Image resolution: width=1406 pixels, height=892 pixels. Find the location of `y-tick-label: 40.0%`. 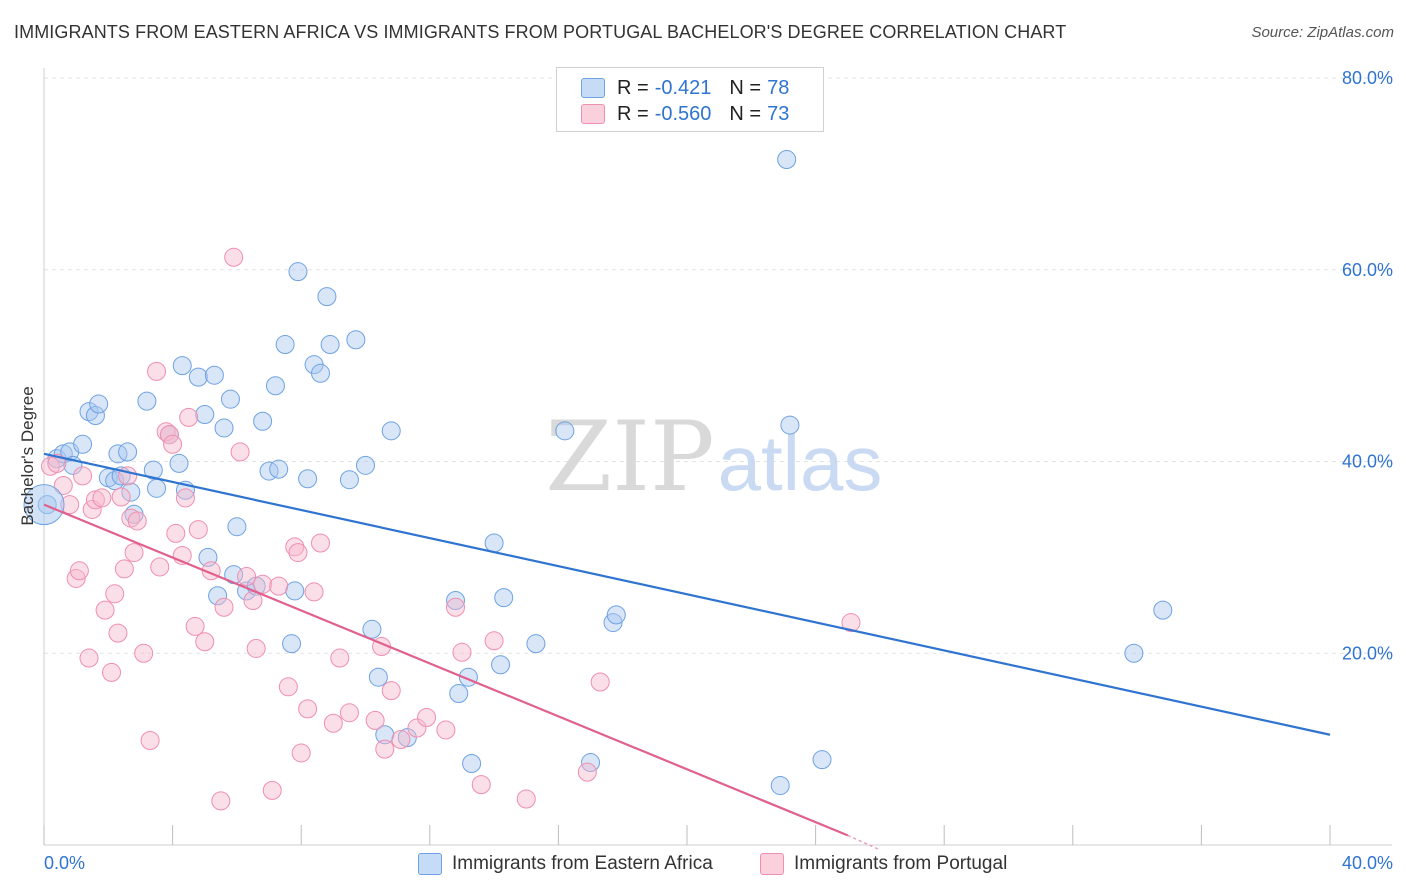

y-tick-label: 40.0% is located at coordinates (1367, 462).